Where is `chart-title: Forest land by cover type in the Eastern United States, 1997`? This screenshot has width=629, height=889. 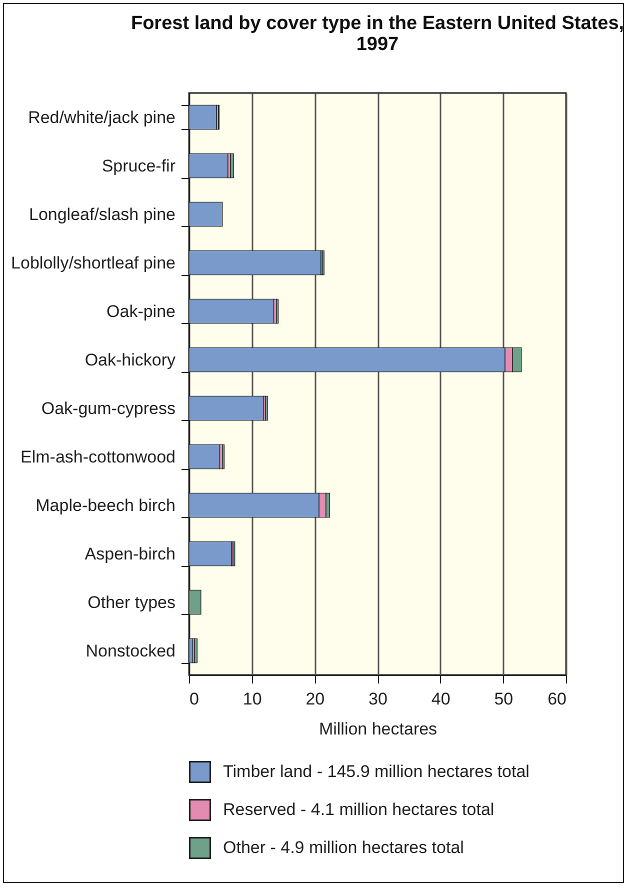
chart-title: Forest land by cover type in the Eastern United States, 1997 is located at coordinates (377, 34).